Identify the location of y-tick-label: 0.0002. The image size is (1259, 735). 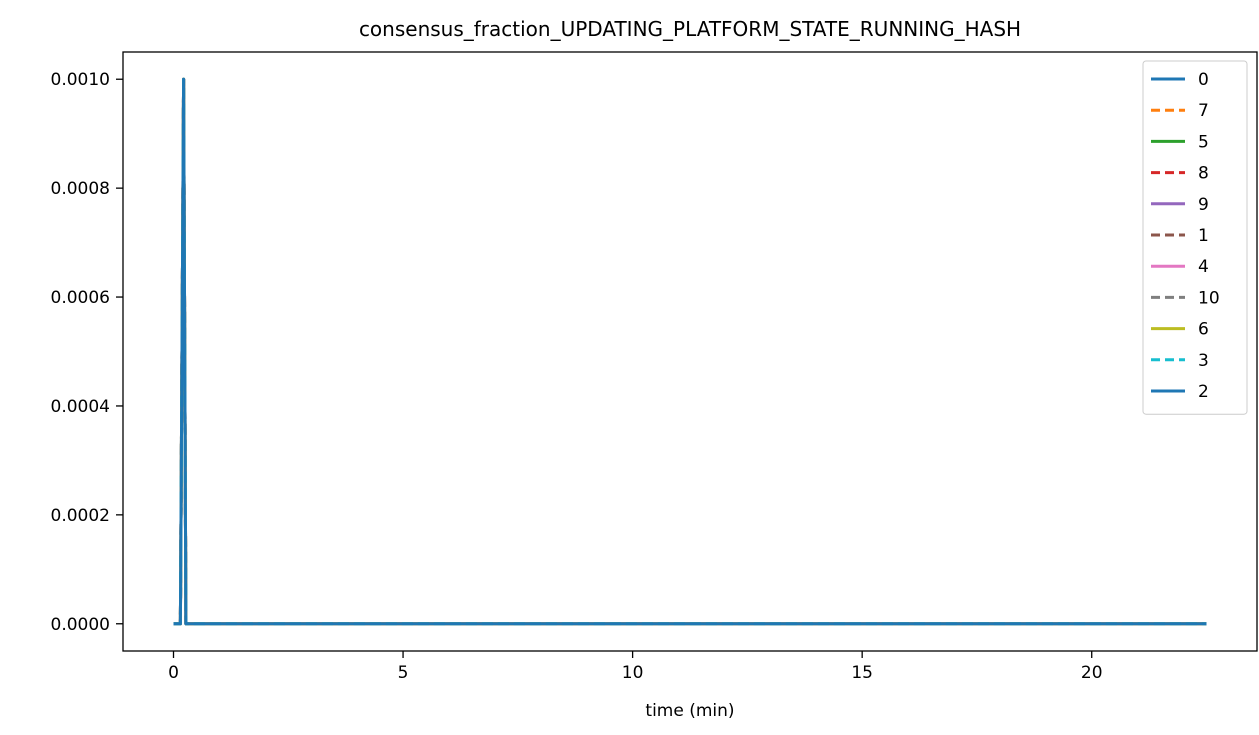
(80, 516).